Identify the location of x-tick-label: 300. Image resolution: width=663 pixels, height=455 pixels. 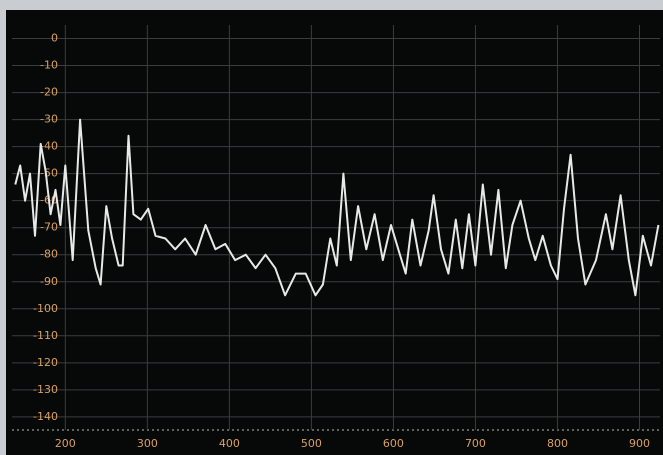
(147, 443).